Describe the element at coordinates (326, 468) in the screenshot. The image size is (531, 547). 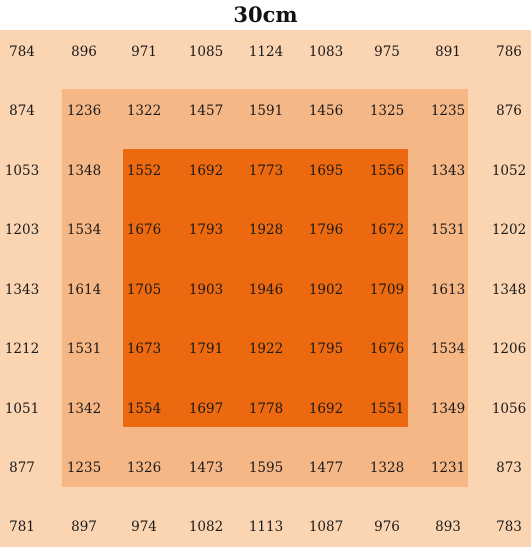
I see `grid-cell: 1477` at that location.